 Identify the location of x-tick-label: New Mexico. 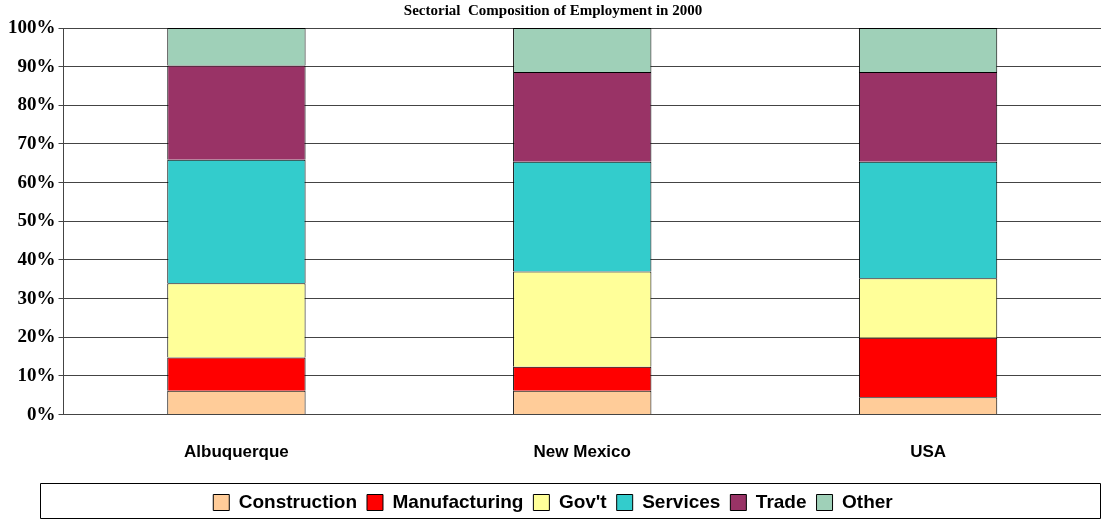
(582, 452).